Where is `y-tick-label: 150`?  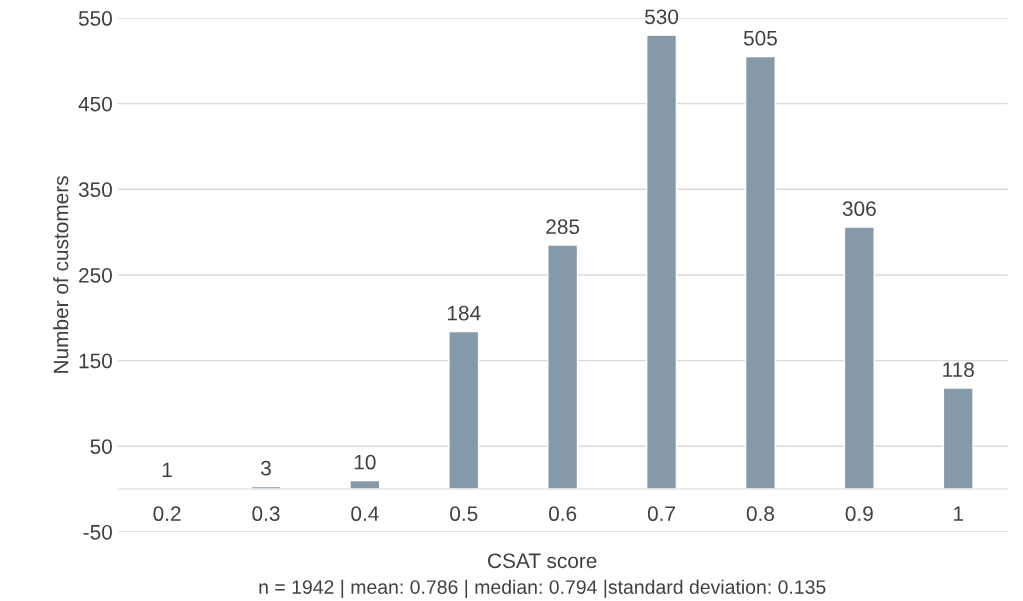 y-tick-label: 150 is located at coordinates (95, 361).